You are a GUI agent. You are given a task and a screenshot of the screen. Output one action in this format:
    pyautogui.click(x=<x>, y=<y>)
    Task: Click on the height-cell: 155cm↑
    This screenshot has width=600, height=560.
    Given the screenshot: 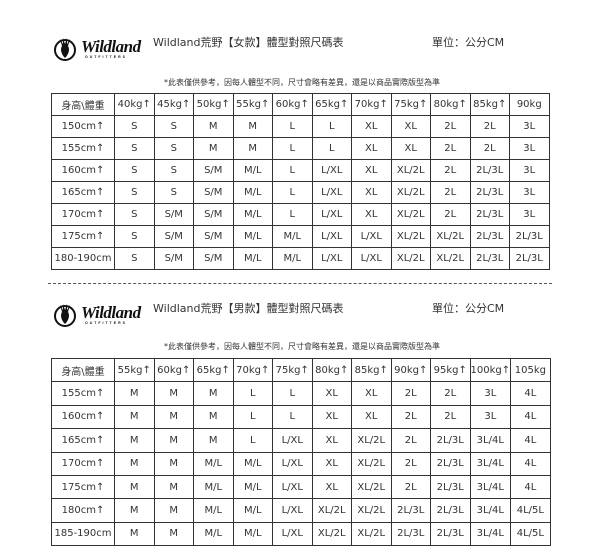 What is the action you would take?
    pyautogui.click(x=83, y=393)
    